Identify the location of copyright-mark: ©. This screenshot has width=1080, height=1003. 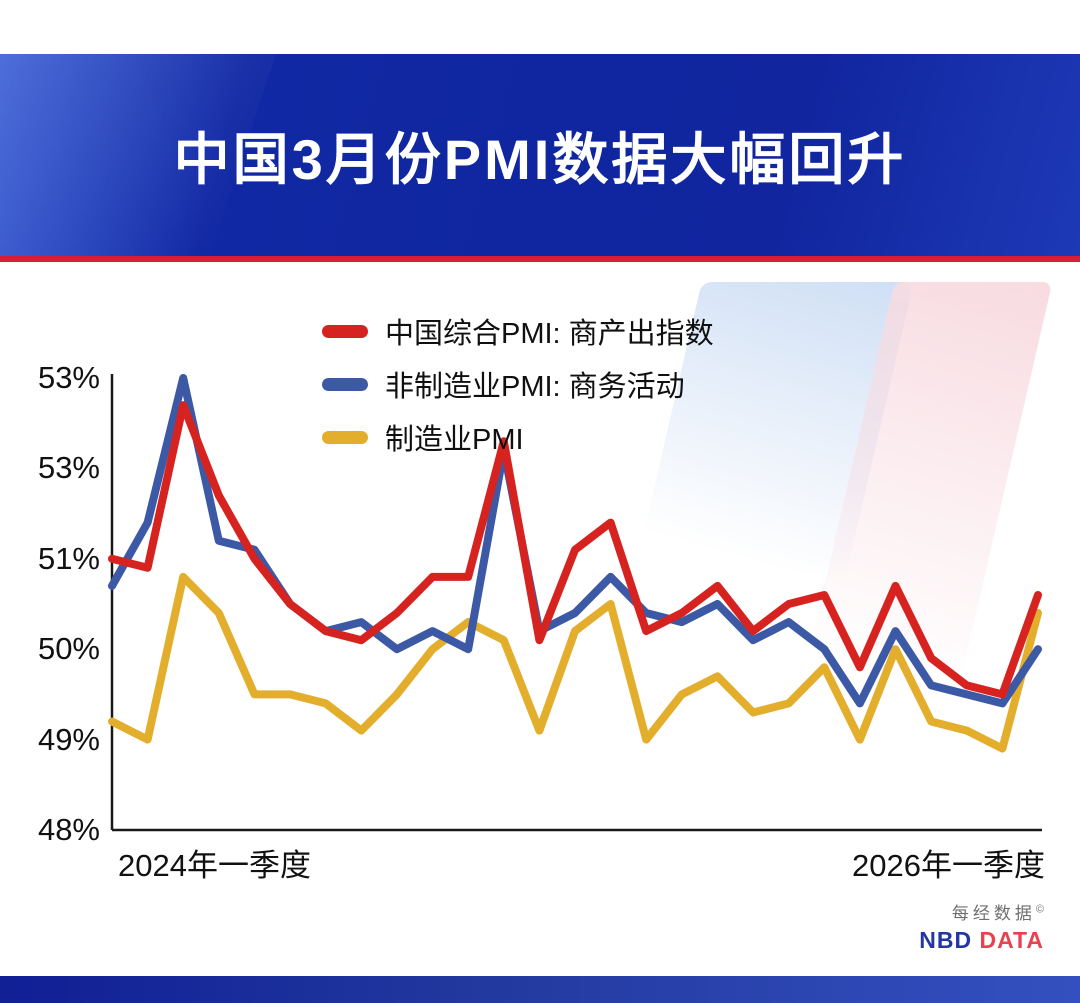
(1039, 909).